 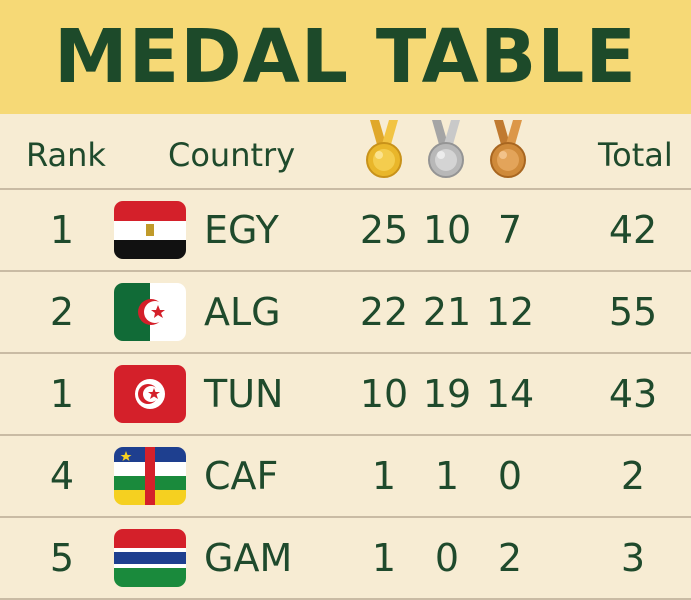 What do you see at coordinates (345, 313) in the screenshot?
I see `table-row: 2 ALG 22 21 12 55` at bounding box center [345, 313].